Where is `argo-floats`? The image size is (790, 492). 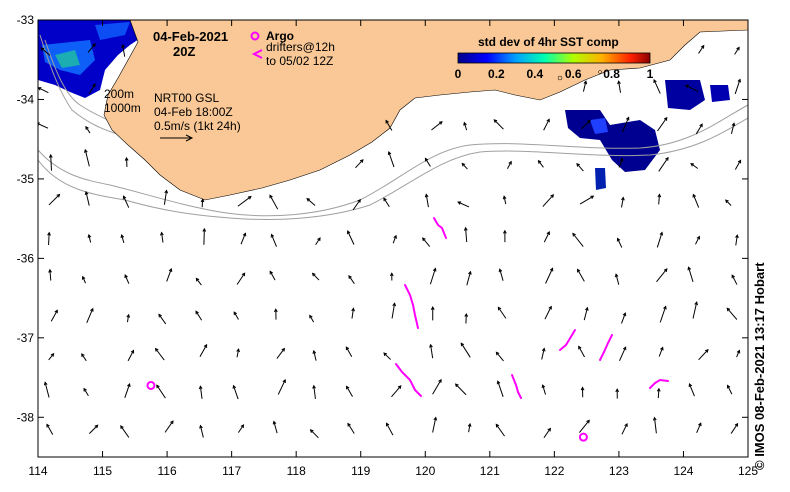
argo-floats is located at coordinates (367, 411).